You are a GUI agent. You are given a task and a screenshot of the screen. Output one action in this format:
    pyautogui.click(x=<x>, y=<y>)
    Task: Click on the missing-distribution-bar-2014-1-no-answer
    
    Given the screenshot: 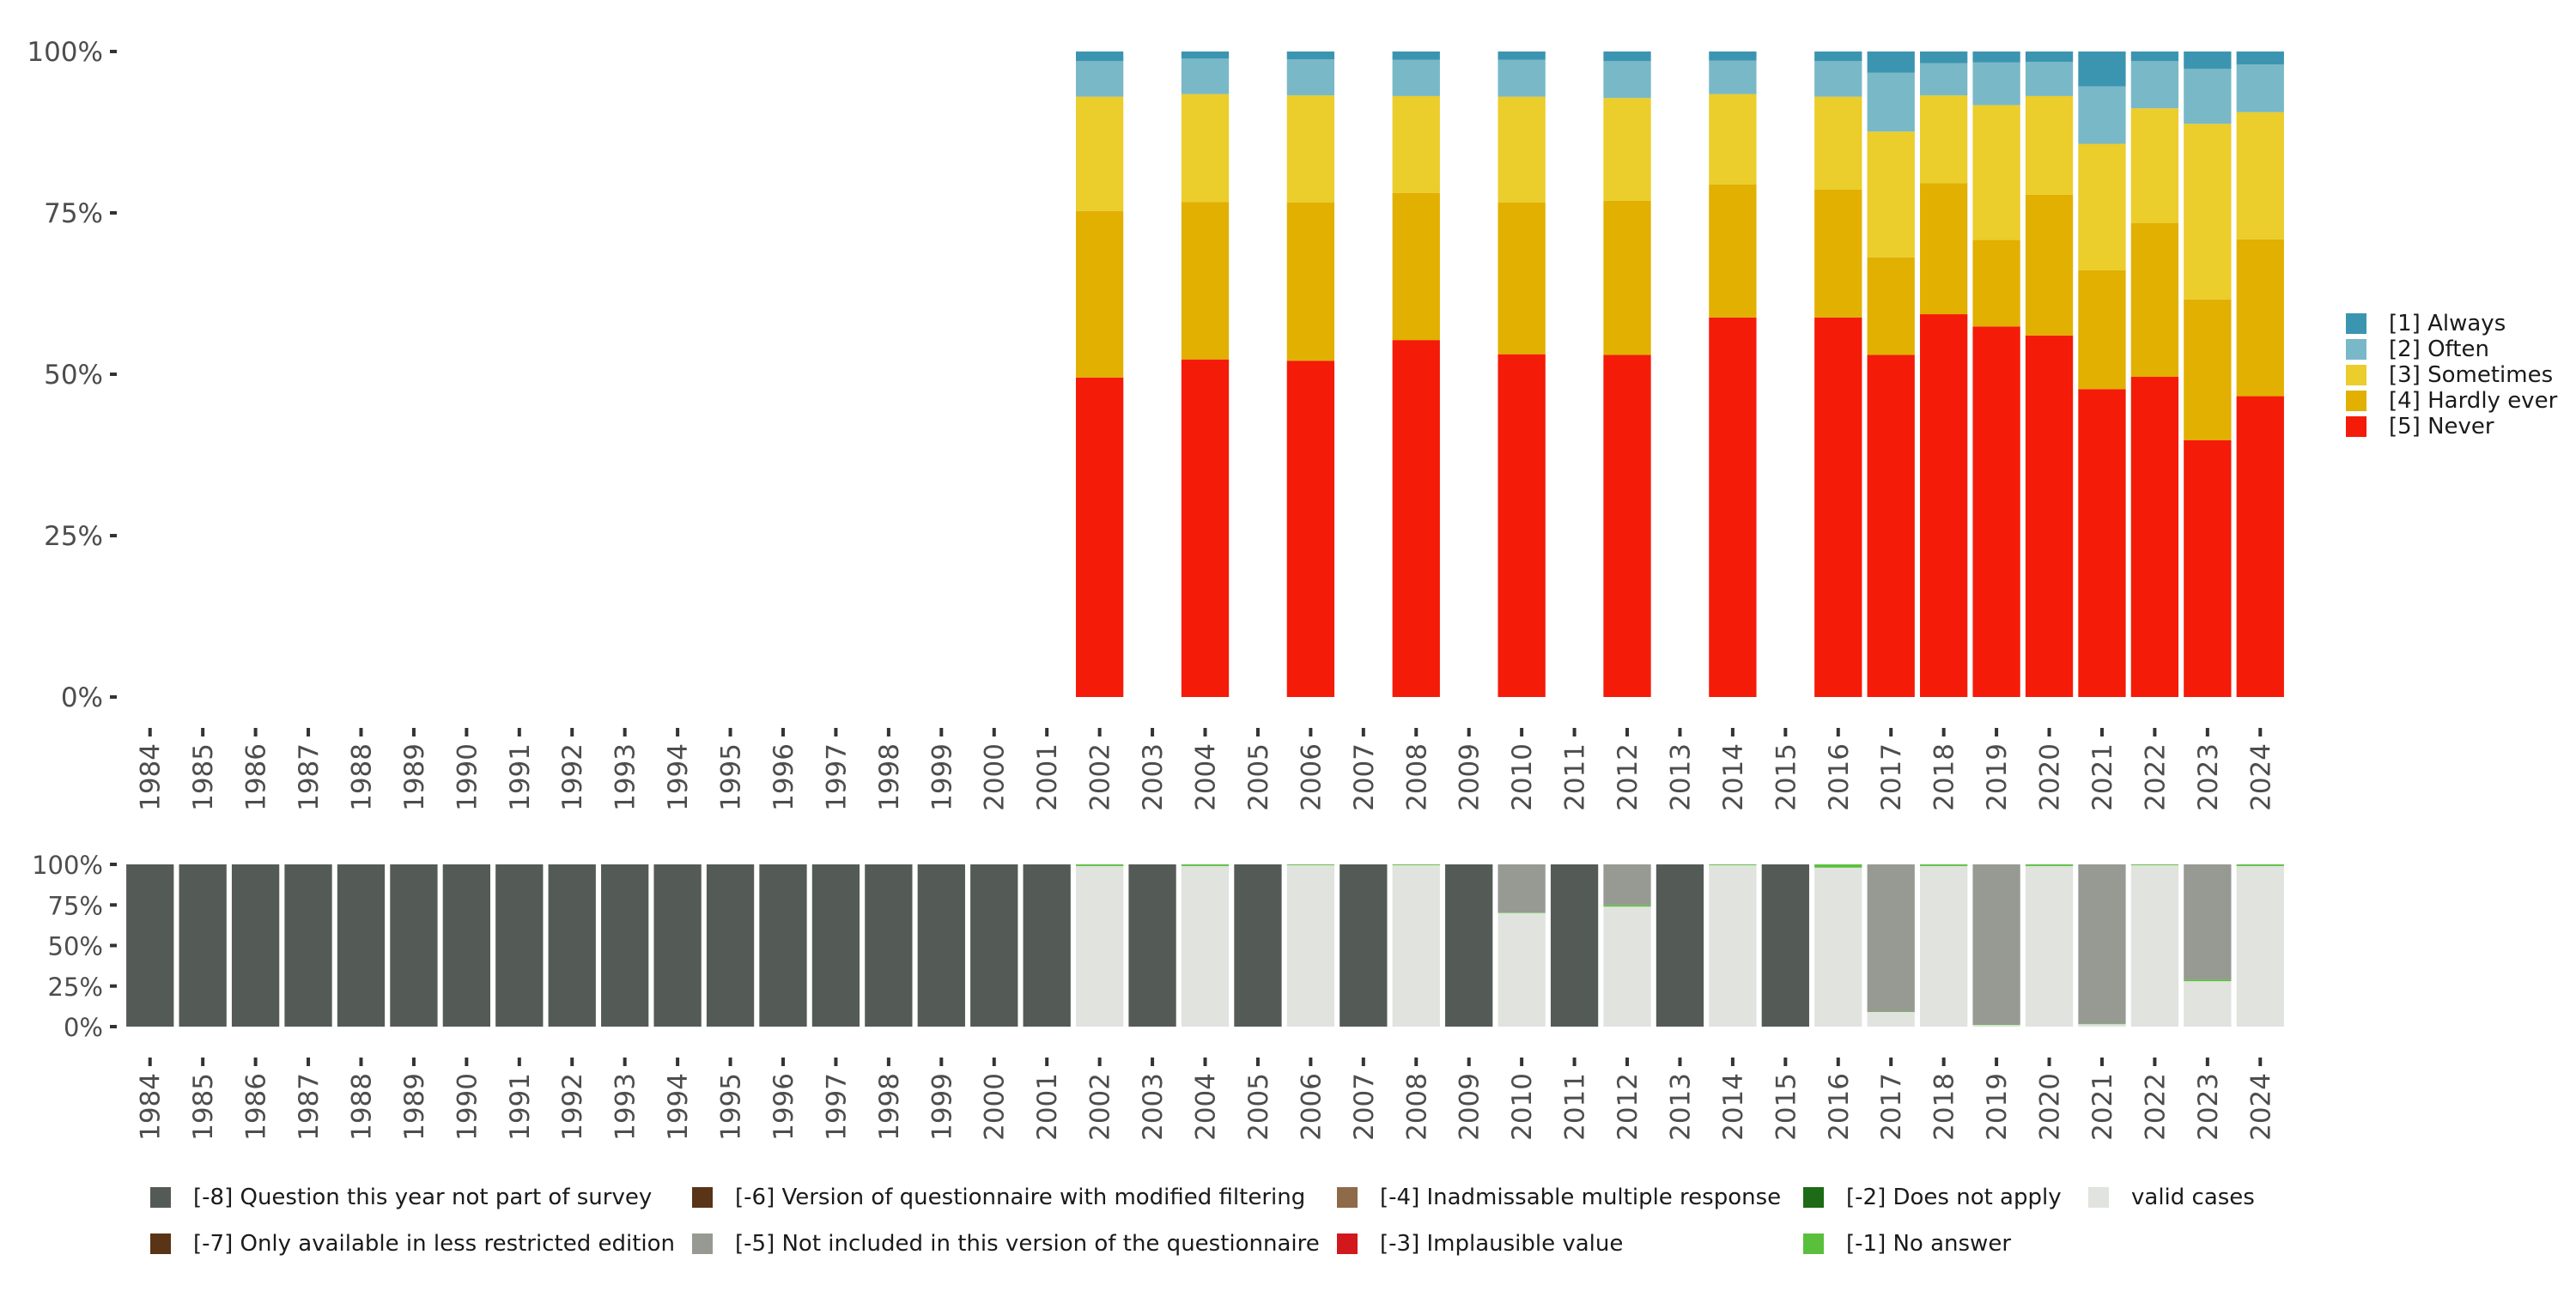 What is the action you would take?
    pyautogui.click(x=1733, y=864)
    